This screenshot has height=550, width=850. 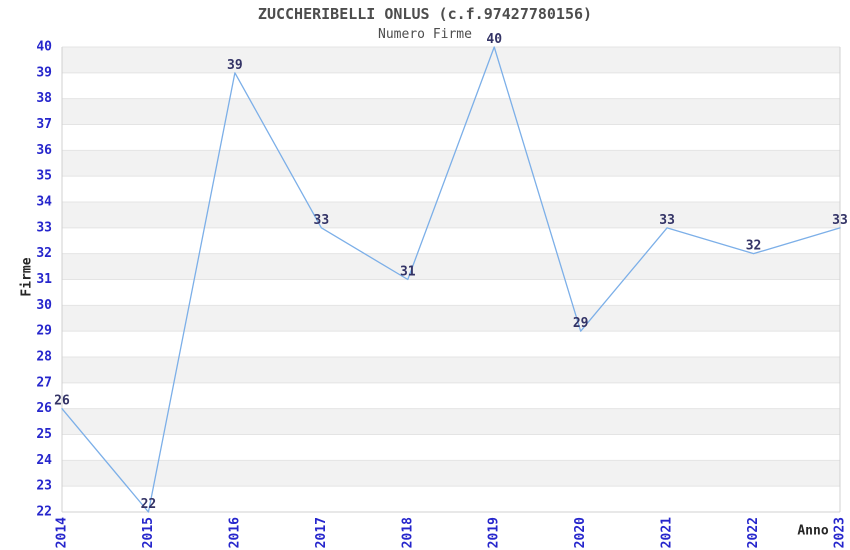 What do you see at coordinates (580, 532) in the screenshot?
I see `x-tick-label: 2020` at bounding box center [580, 532].